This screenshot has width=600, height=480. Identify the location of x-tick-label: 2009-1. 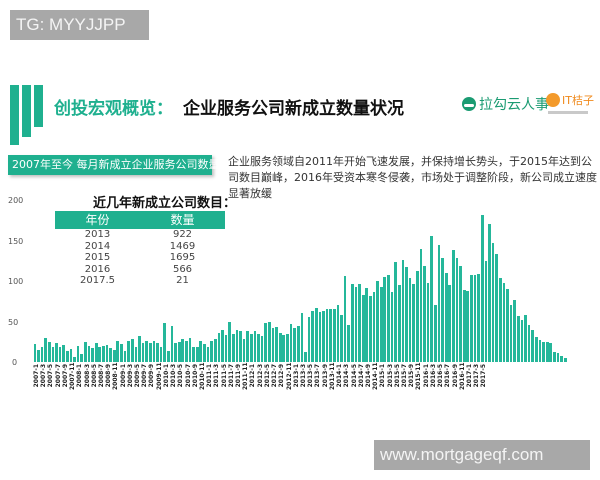
(123, 376).